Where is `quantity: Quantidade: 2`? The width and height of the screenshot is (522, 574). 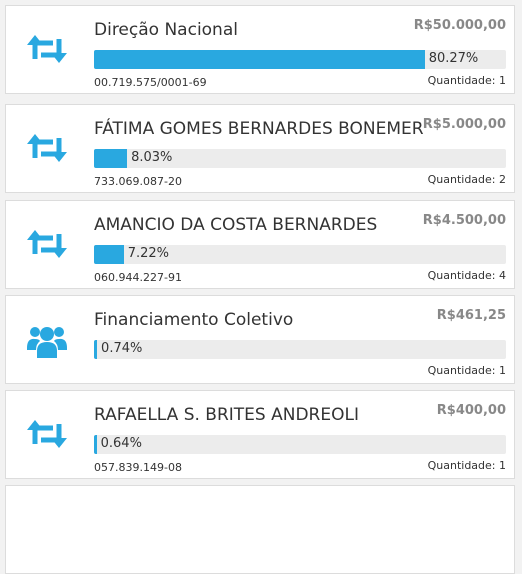
quantity: Quantidade: 2 is located at coordinates (466, 179).